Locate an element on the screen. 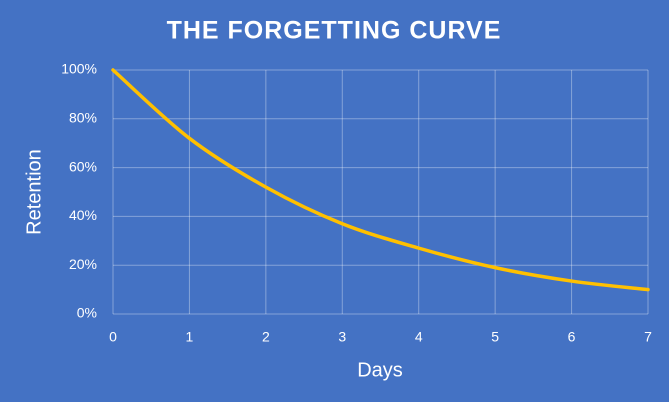 The image size is (669, 402). chart-title: THE FORGETTING CURVE is located at coordinates (334, 31).